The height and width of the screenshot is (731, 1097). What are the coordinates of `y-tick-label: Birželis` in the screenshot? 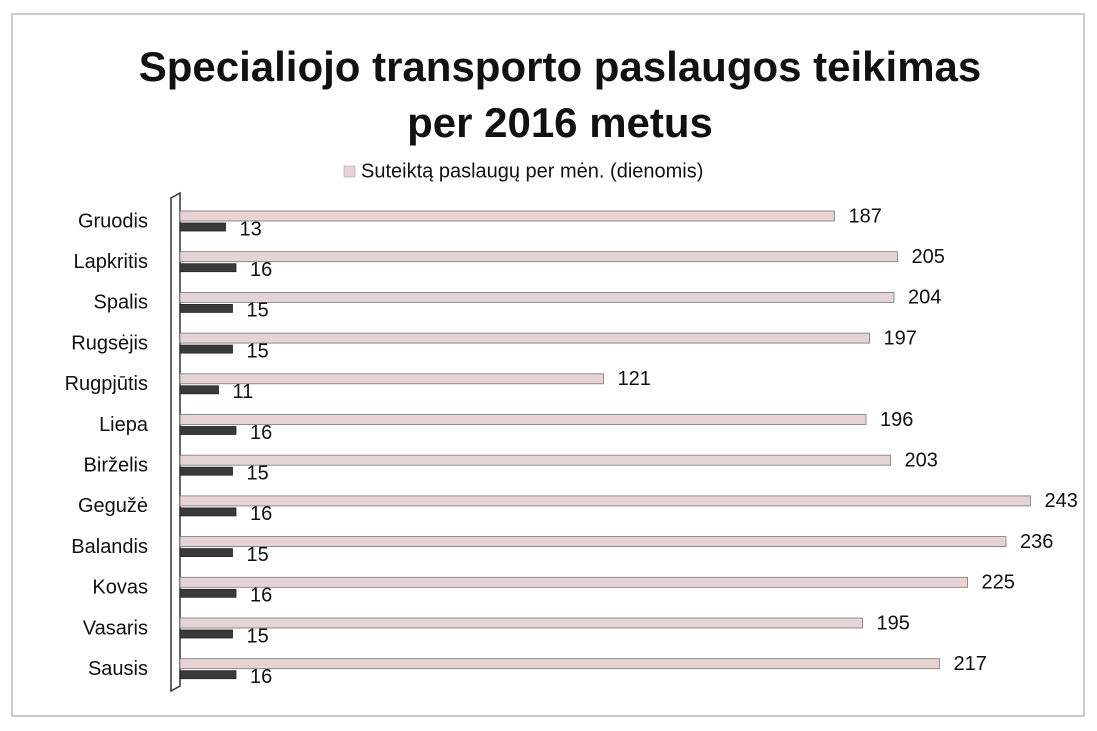 It's located at (116, 465).